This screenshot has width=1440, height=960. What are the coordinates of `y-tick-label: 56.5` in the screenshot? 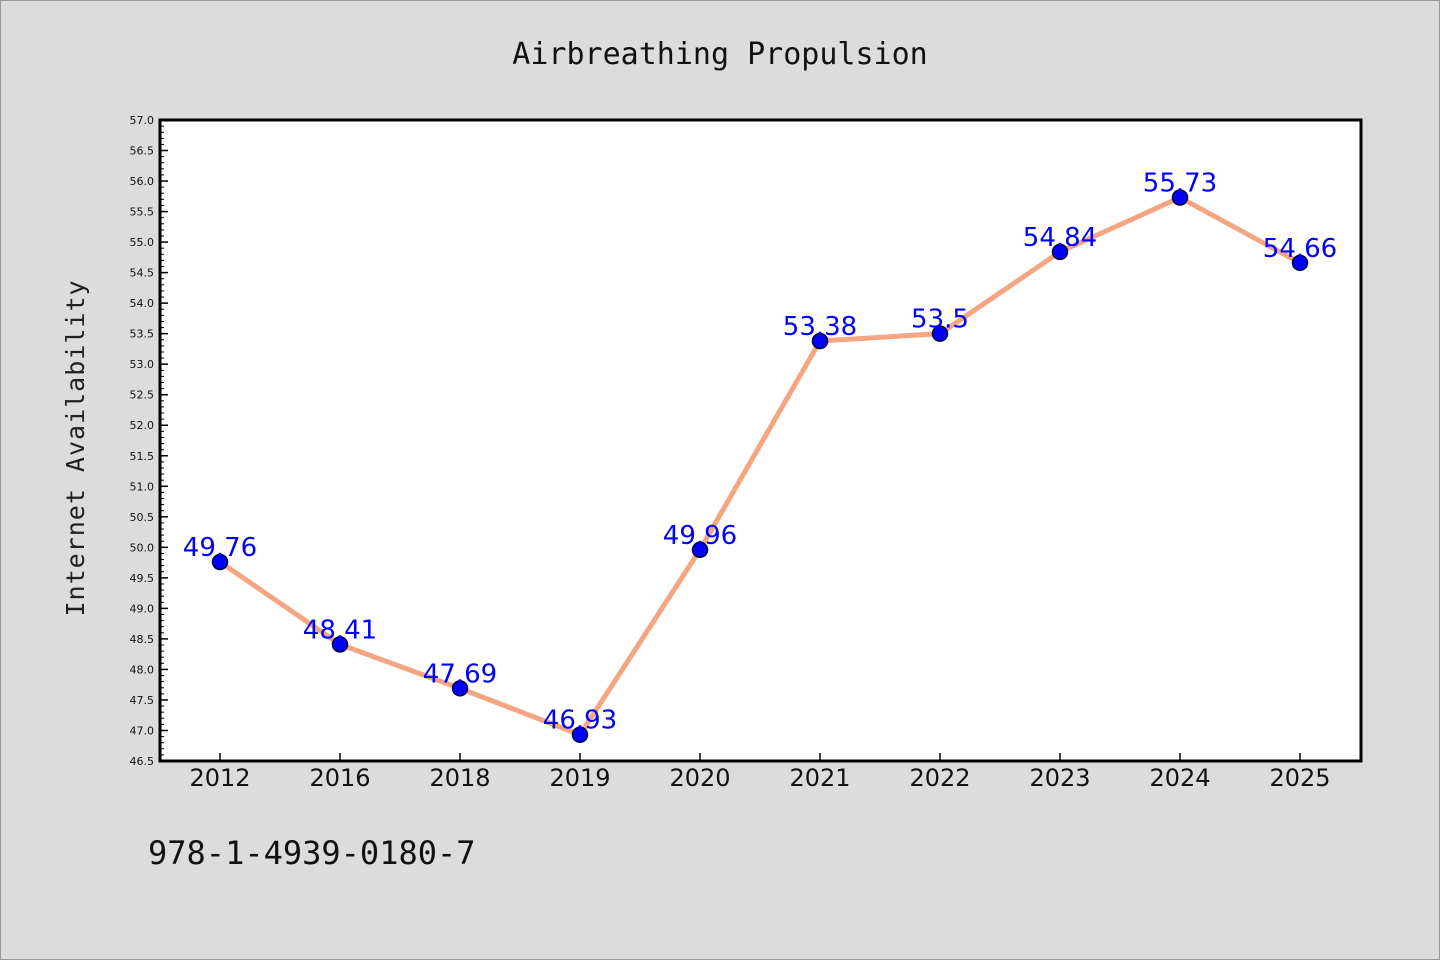 It's located at (142, 151).